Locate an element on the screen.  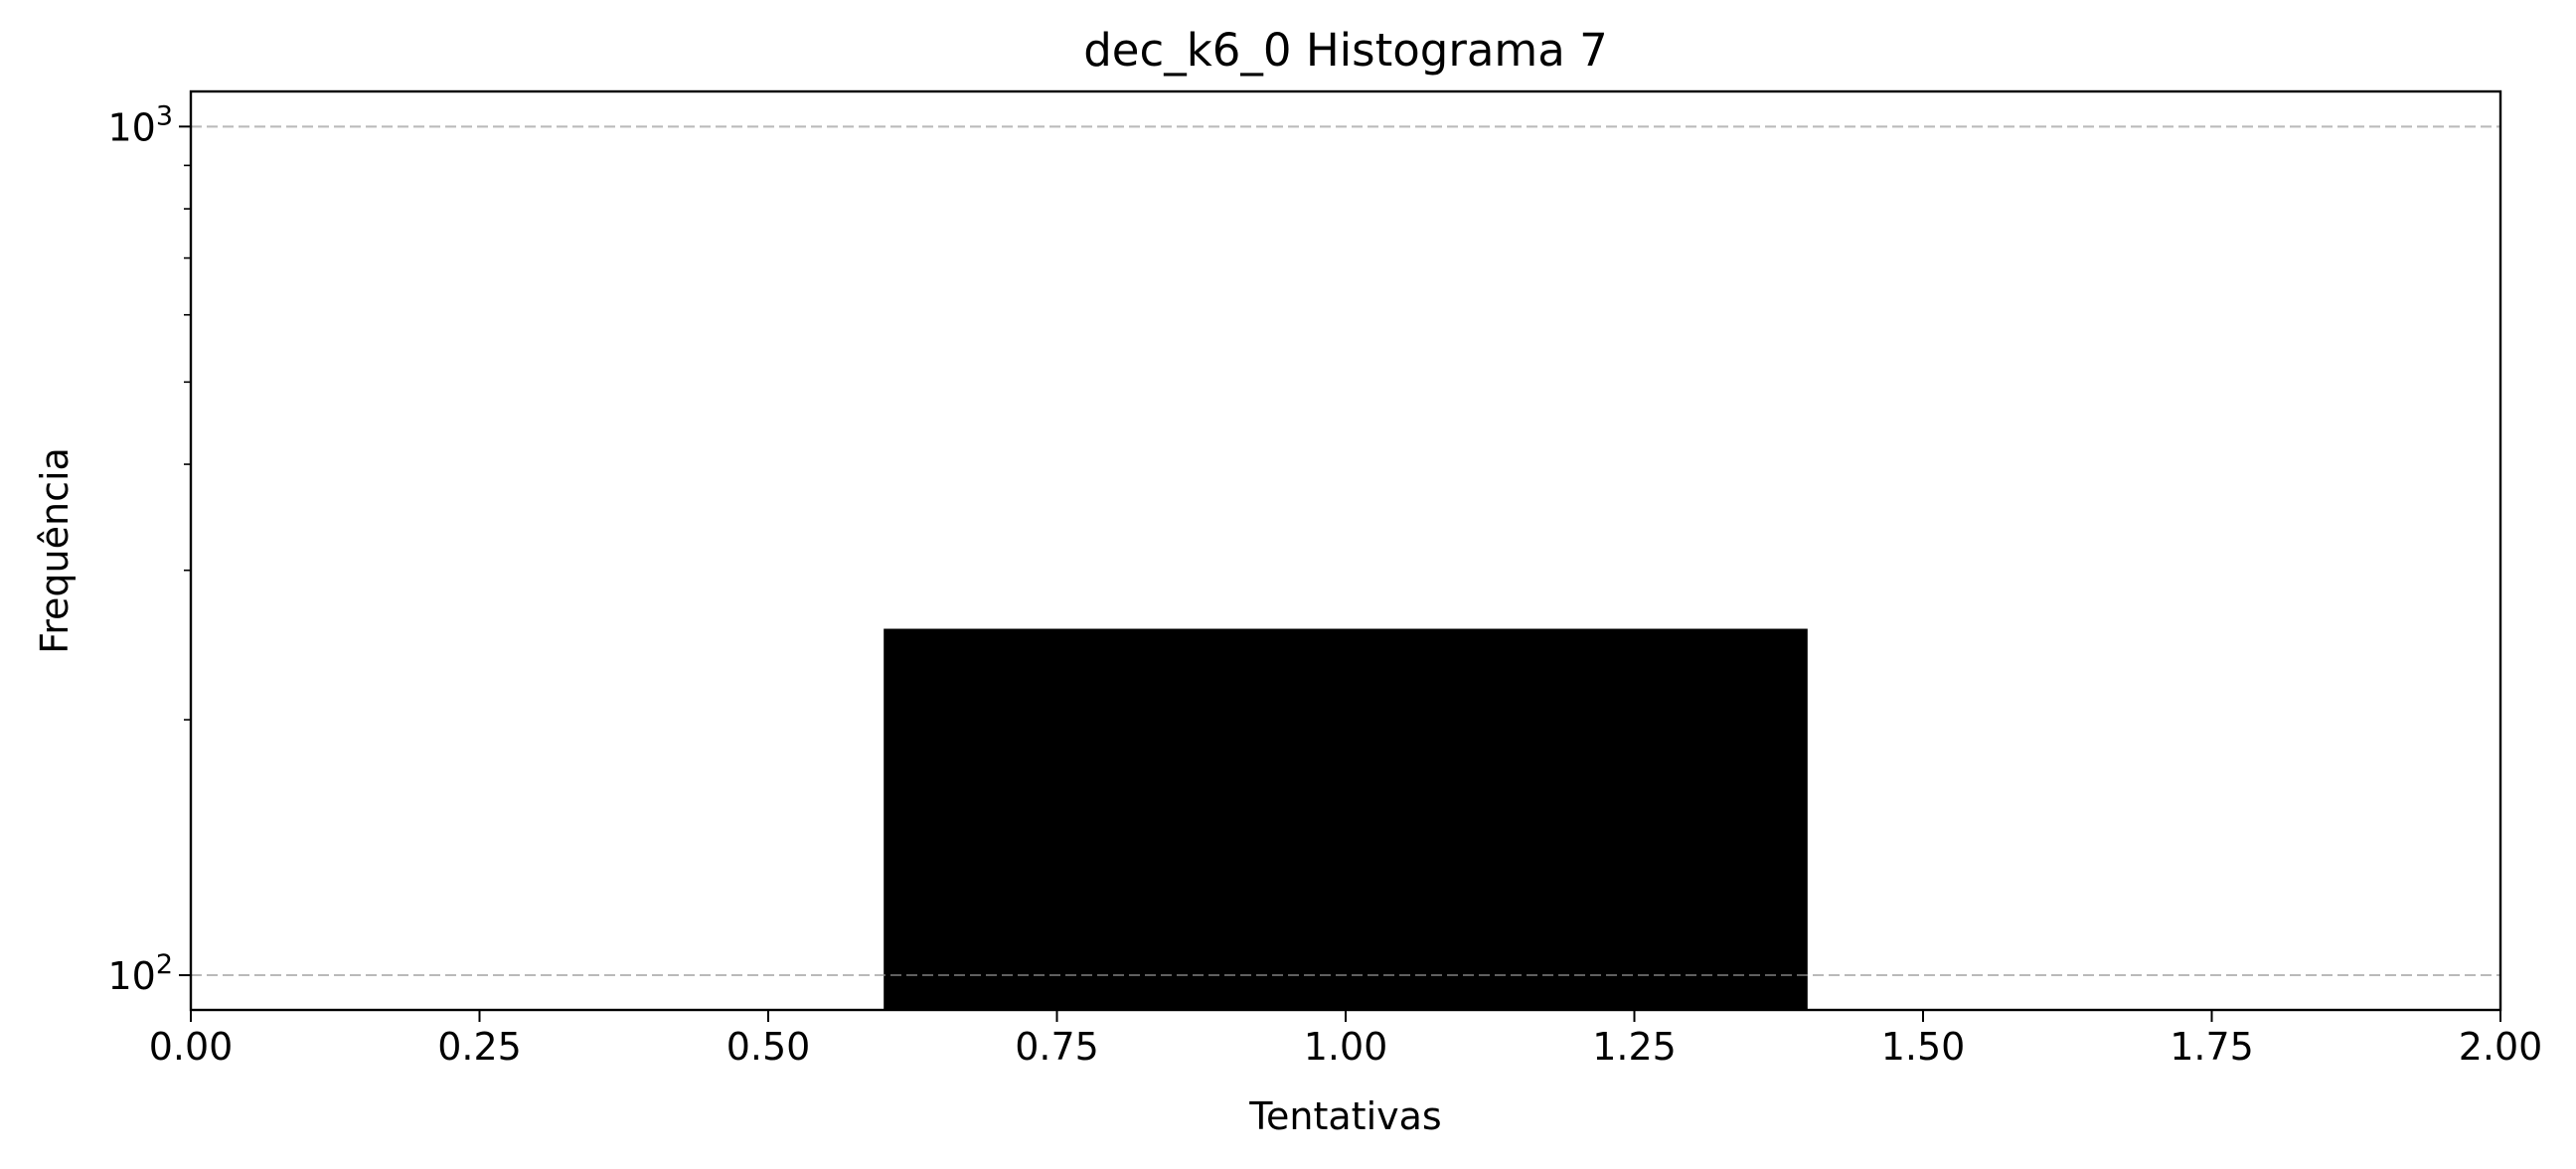
x-axis-ticks: 0.00 0.25 0.50 0.75 1.00 1.25 1.50 1.75 2.00 is located at coordinates (1346, 1039).